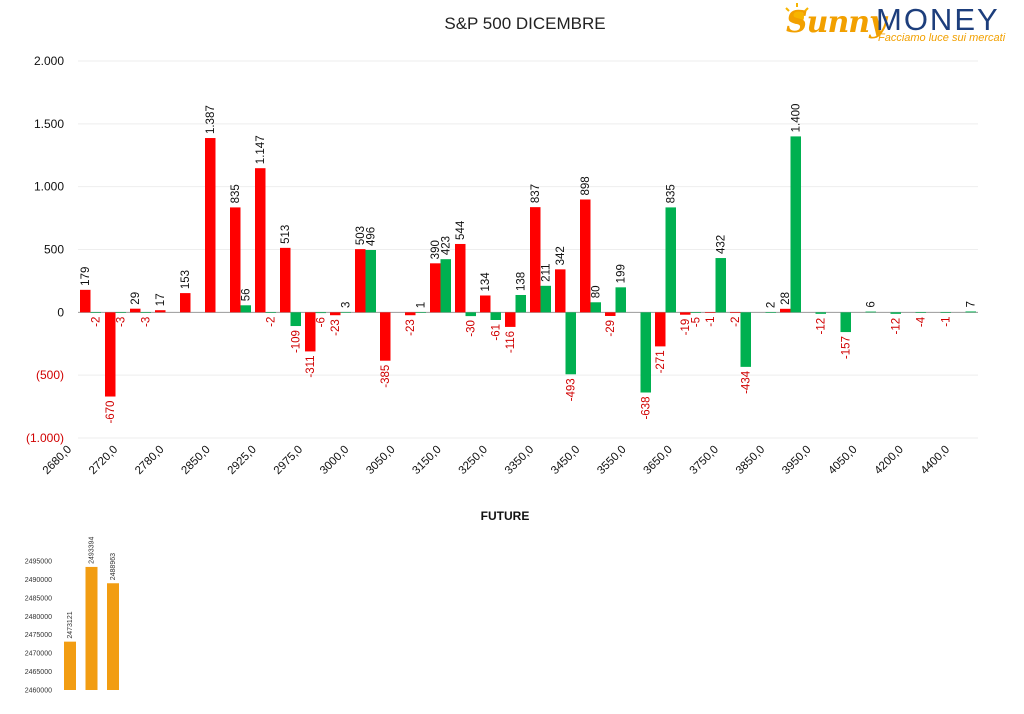 This screenshot has width=1024, height=714. I want to click on data-label: 138, so click(522, 281).